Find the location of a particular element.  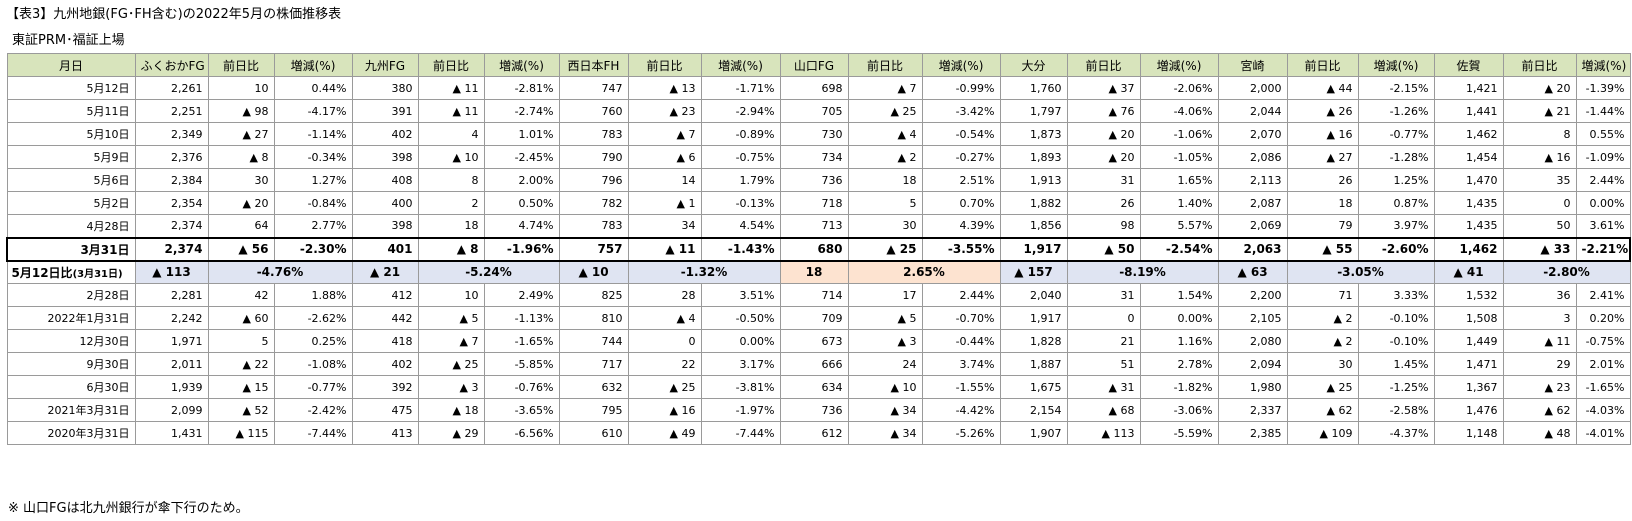

date-cell: 9月30日 is located at coordinates (71, 364).